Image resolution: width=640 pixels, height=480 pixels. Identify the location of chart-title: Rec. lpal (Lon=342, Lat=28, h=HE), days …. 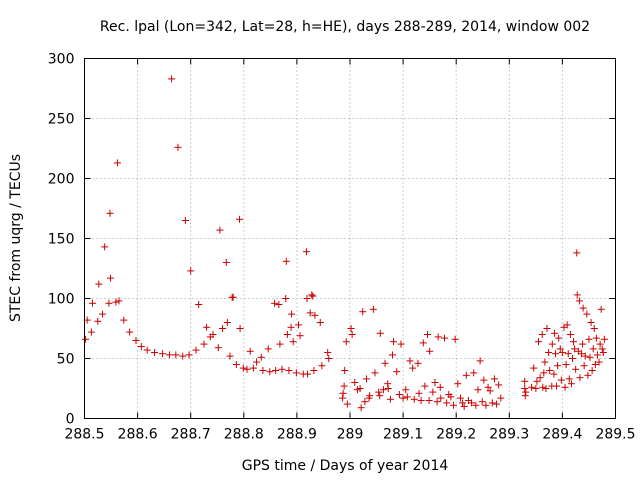
(345, 27).